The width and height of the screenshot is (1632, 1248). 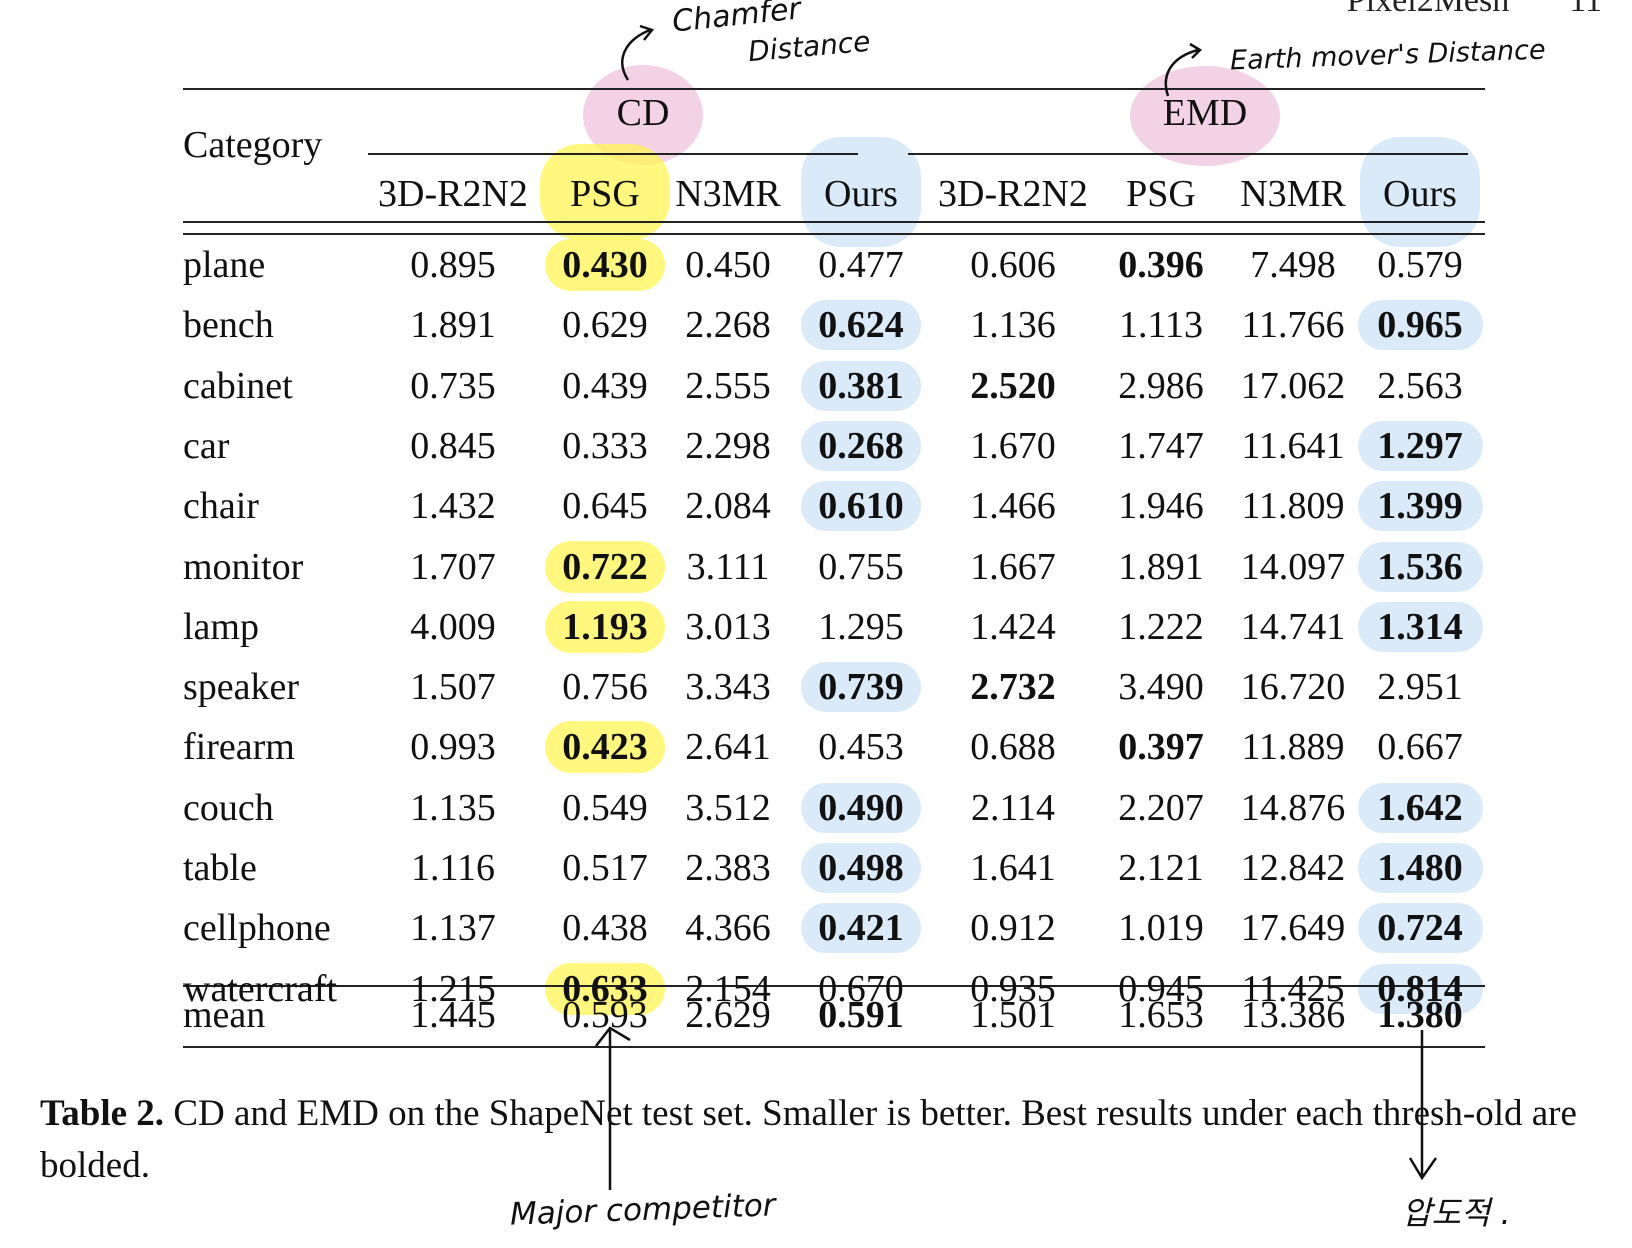 I want to click on cd-value: 3.512, so click(x=728, y=807).